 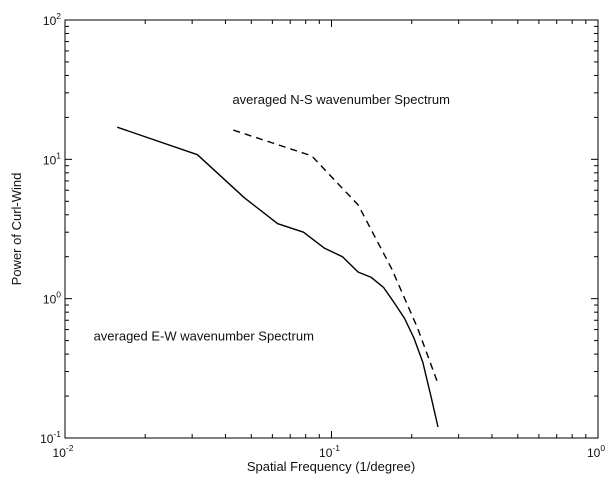 What do you see at coordinates (52, 298) in the screenshot?
I see `y-tick-label: 10⁰` at bounding box center [52, 298].